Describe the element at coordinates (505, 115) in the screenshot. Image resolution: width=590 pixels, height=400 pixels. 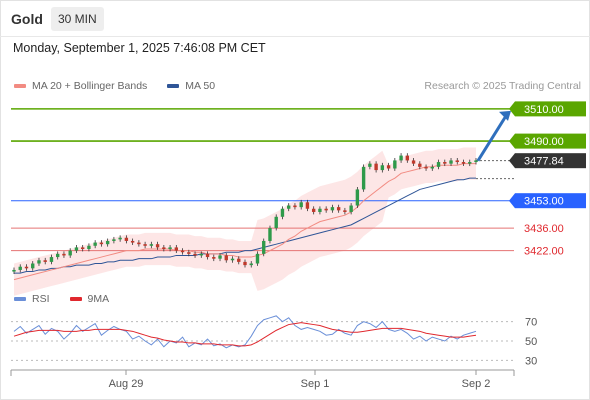
I see `projection-arrowhead` at that location.